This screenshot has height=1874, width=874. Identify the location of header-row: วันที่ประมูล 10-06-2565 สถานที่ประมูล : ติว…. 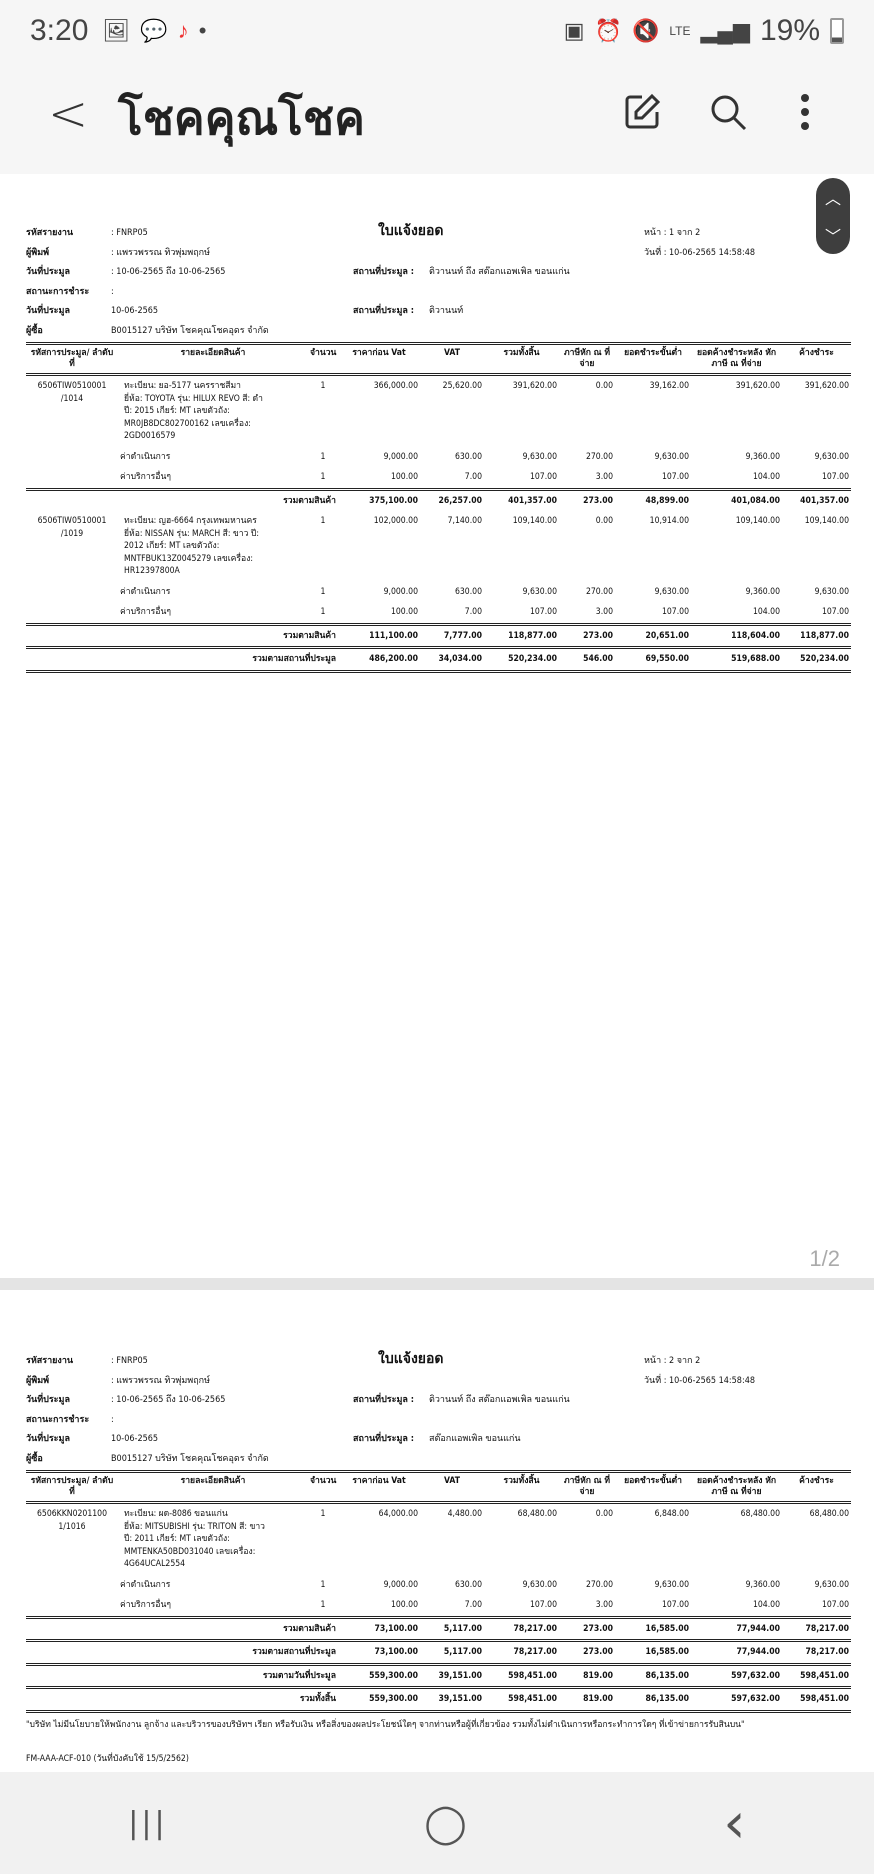
(438, 312).